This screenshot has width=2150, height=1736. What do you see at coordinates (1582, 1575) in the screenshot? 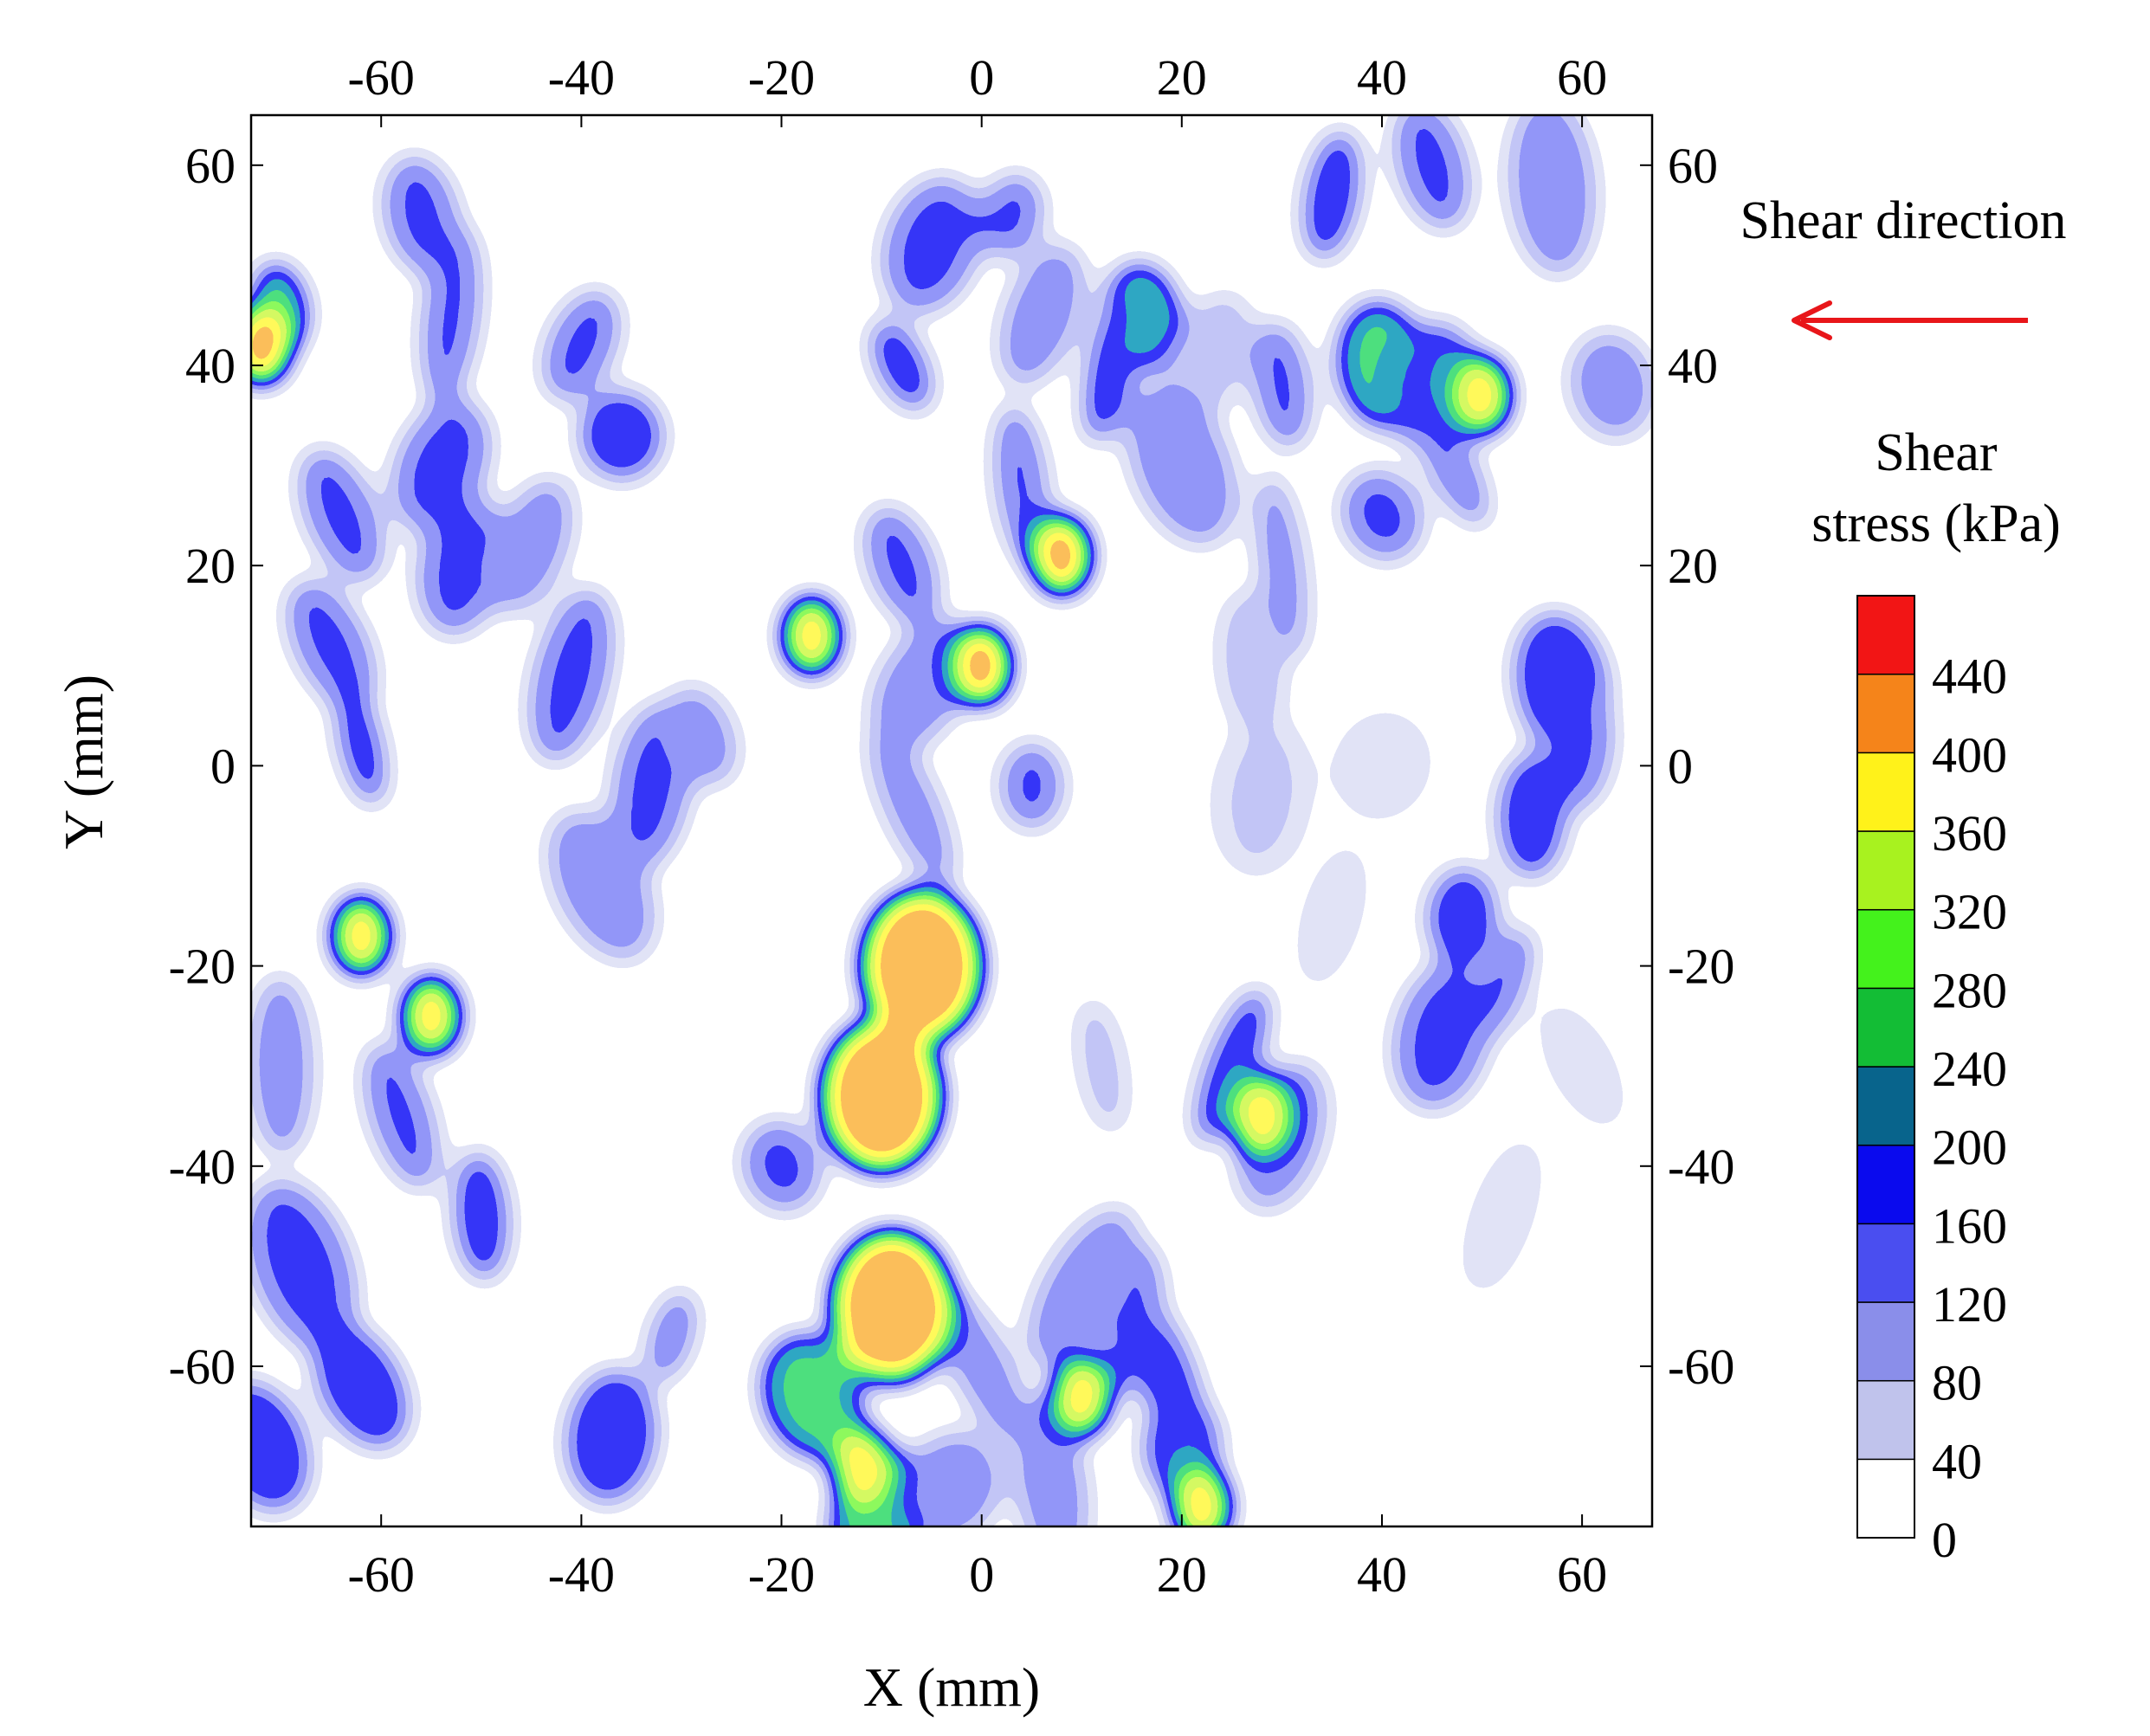
I see `x-tick-label-bottom: 60` at bounding box center [1582, 1575].